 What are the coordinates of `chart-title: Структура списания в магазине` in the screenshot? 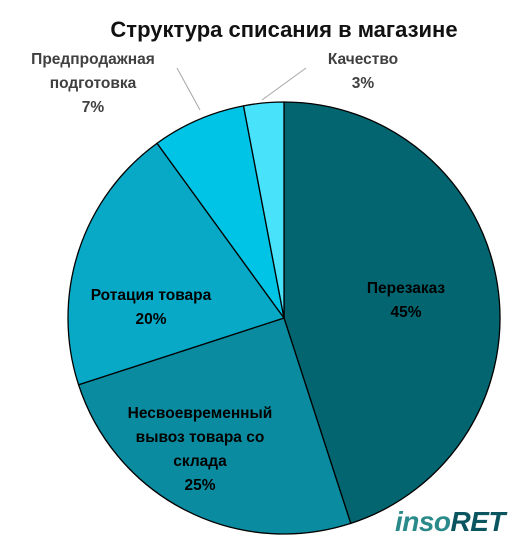 It's located at (283, 29).